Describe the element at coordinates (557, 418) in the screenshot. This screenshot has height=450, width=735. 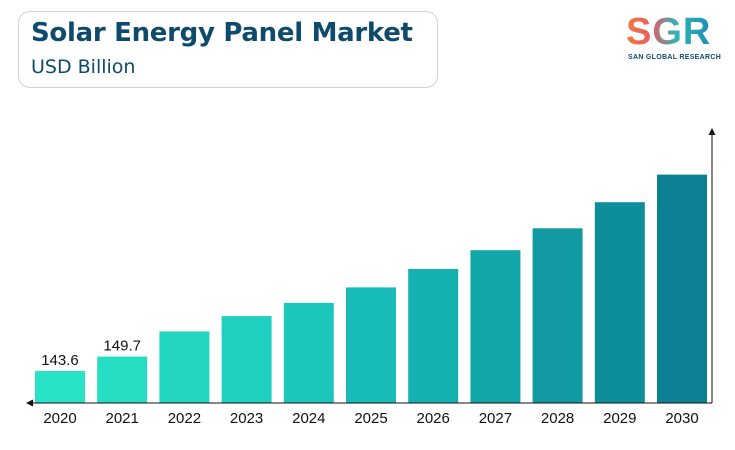
I see `x-tick-label: 2028` at that location.